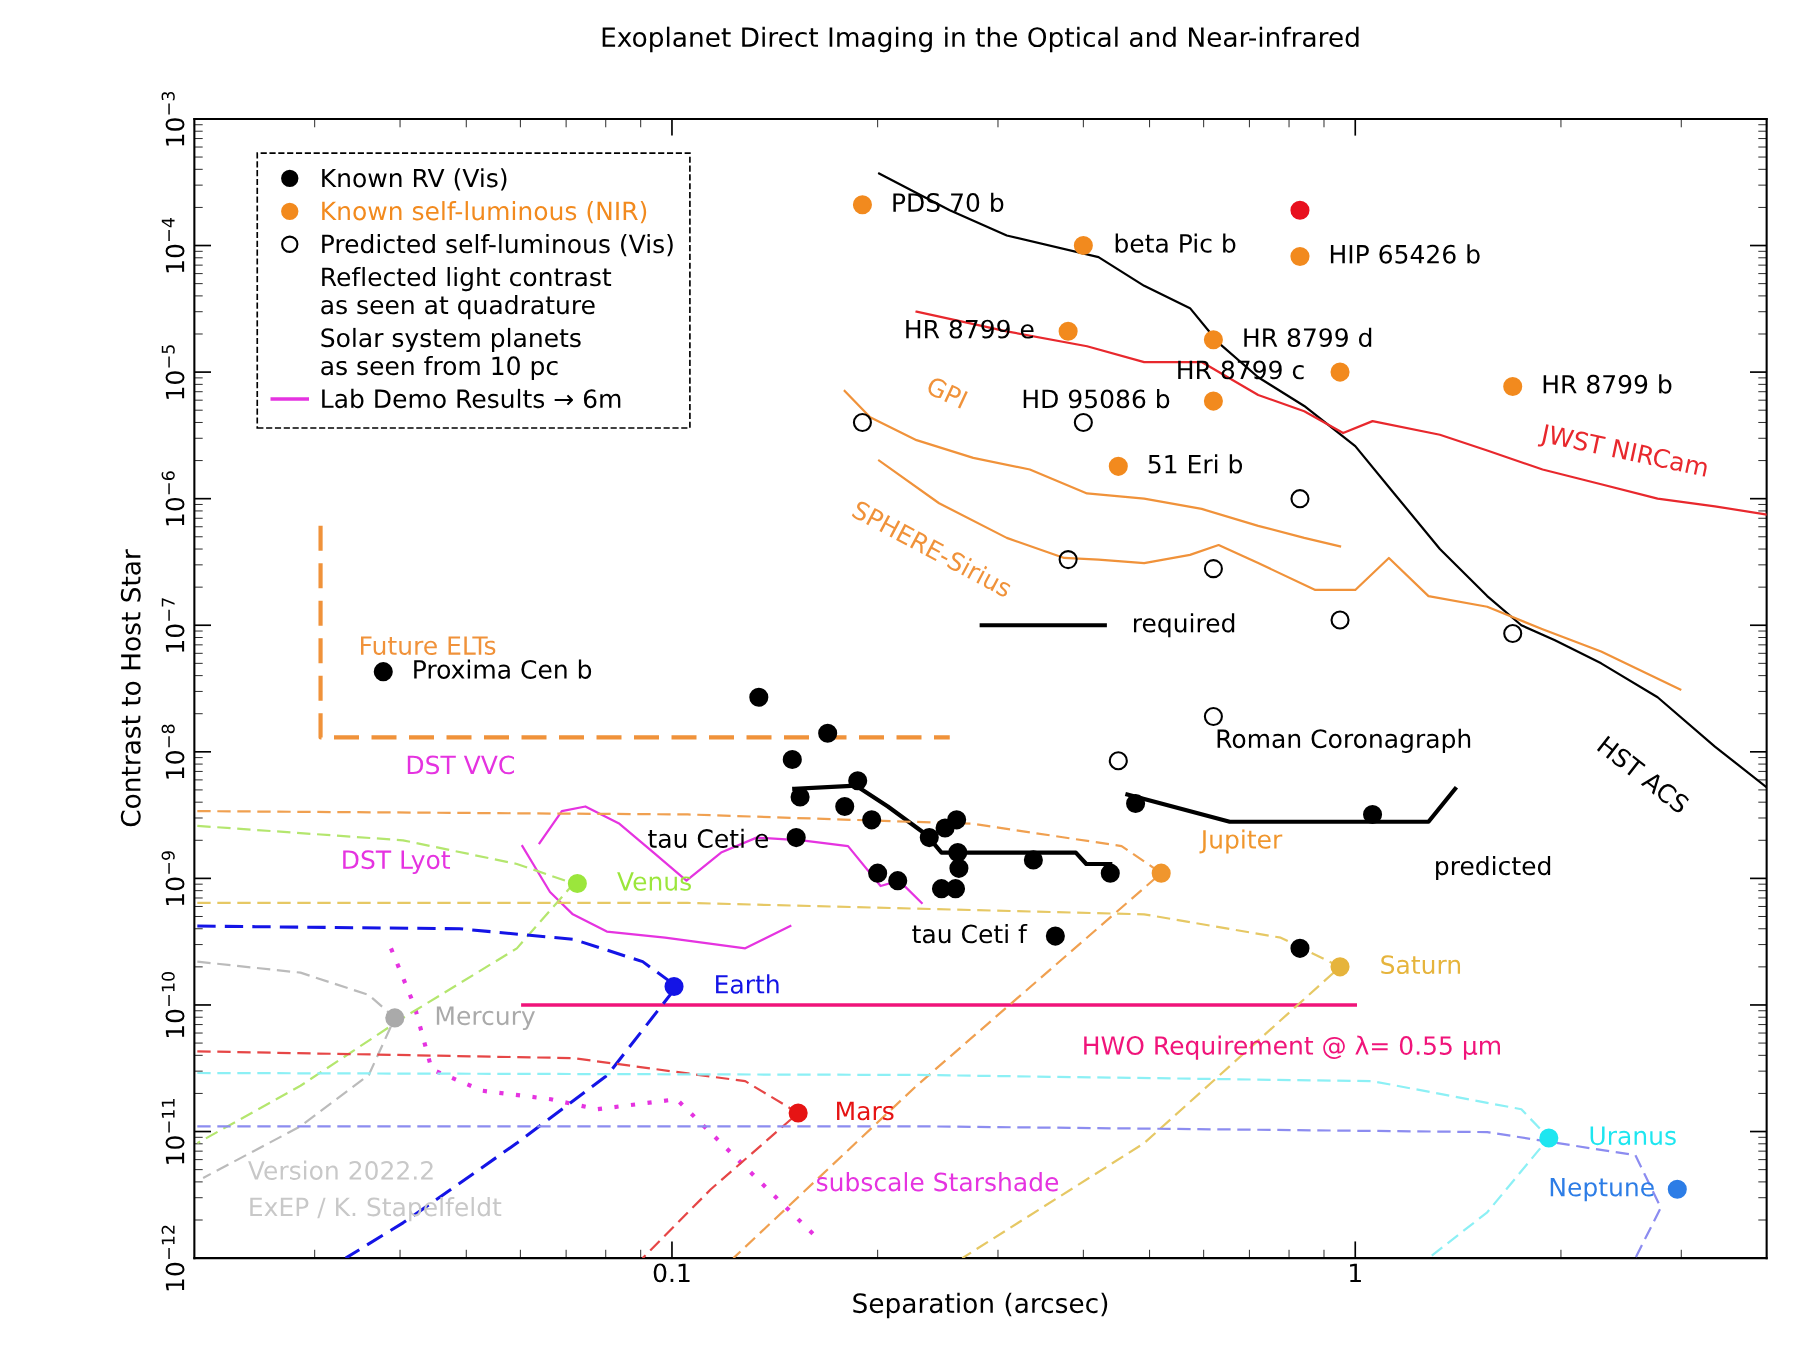 The width and height of the screenshot is (1793, 1361). Describe the element at coordinates (471, 398) in the screenshot. I see `legend-label: Lab Demo Results → 6m` at that location.